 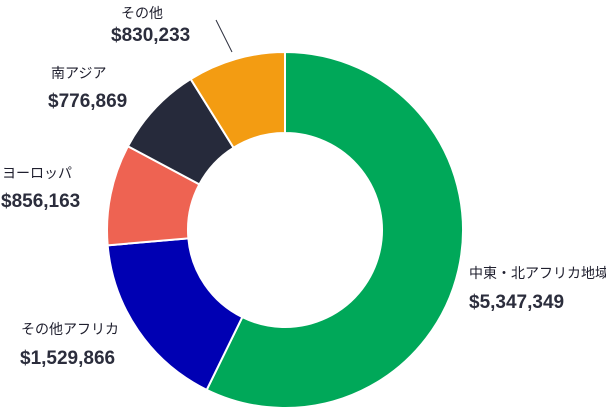 I want to click on slice-value-south-asia: $776,869, so click(x=87, y=101).